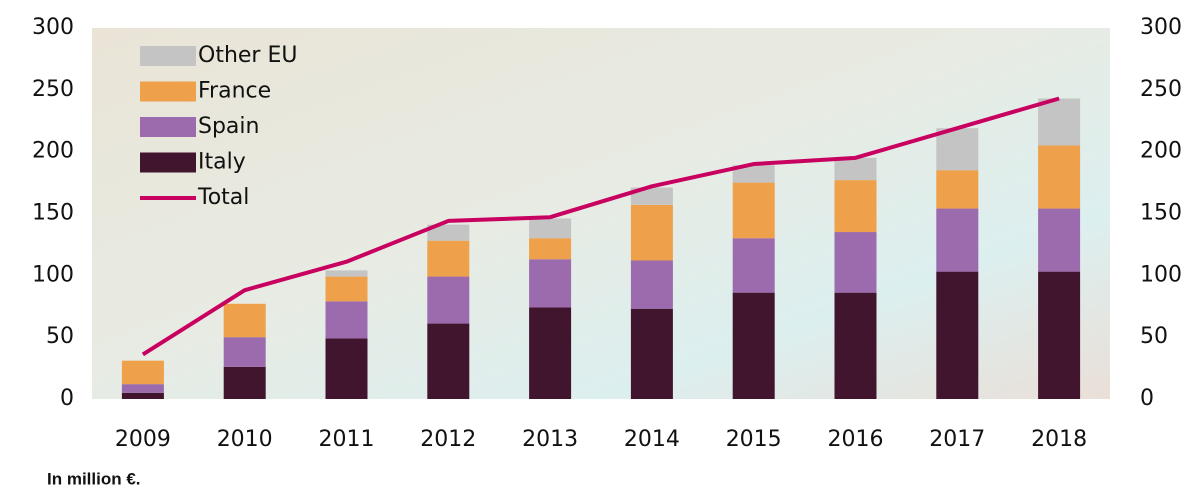  Describe the element at coordinates (1161, 151) in the screenshot. I see `y2-tick-label: 200` at that location.